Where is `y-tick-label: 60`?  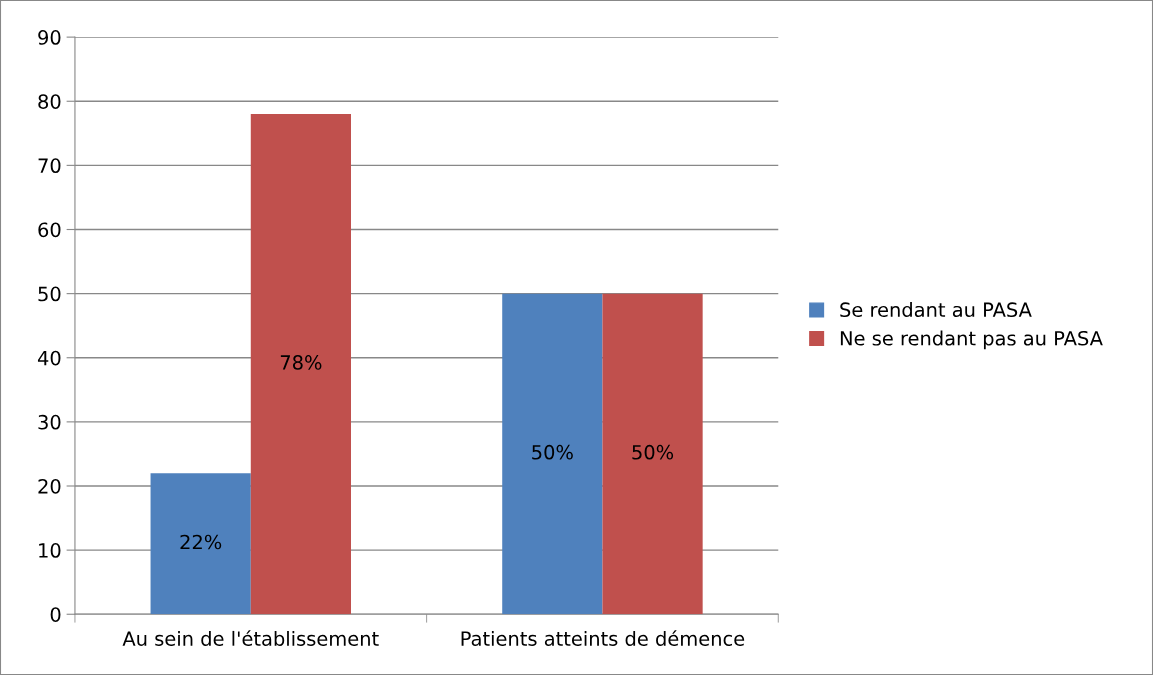
y-tick-label: 60 is located at coordinates (49, 230).